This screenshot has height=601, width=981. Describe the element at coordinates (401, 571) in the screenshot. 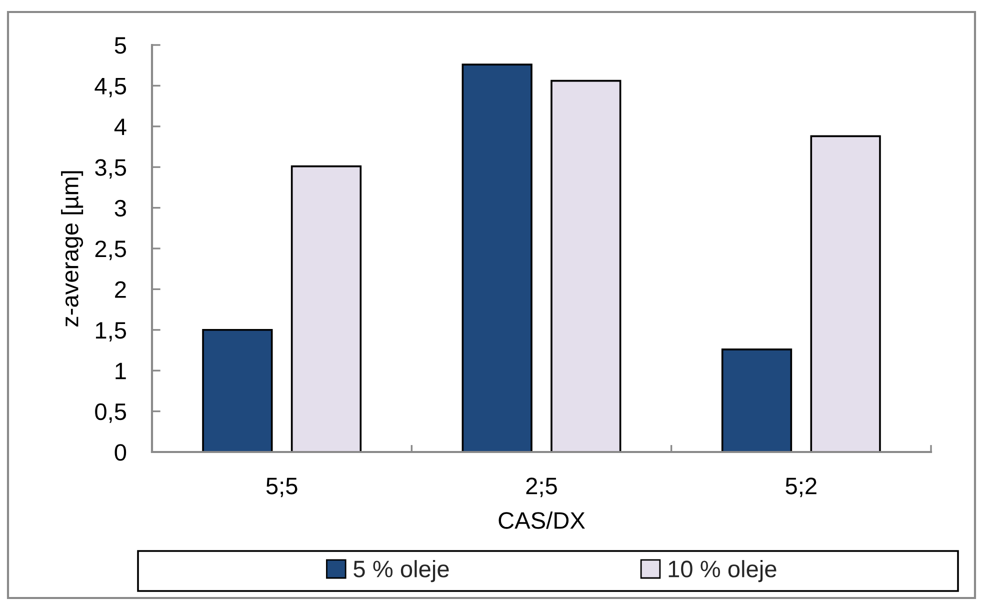

I see `legend-label: 5 % oleje` at that location.